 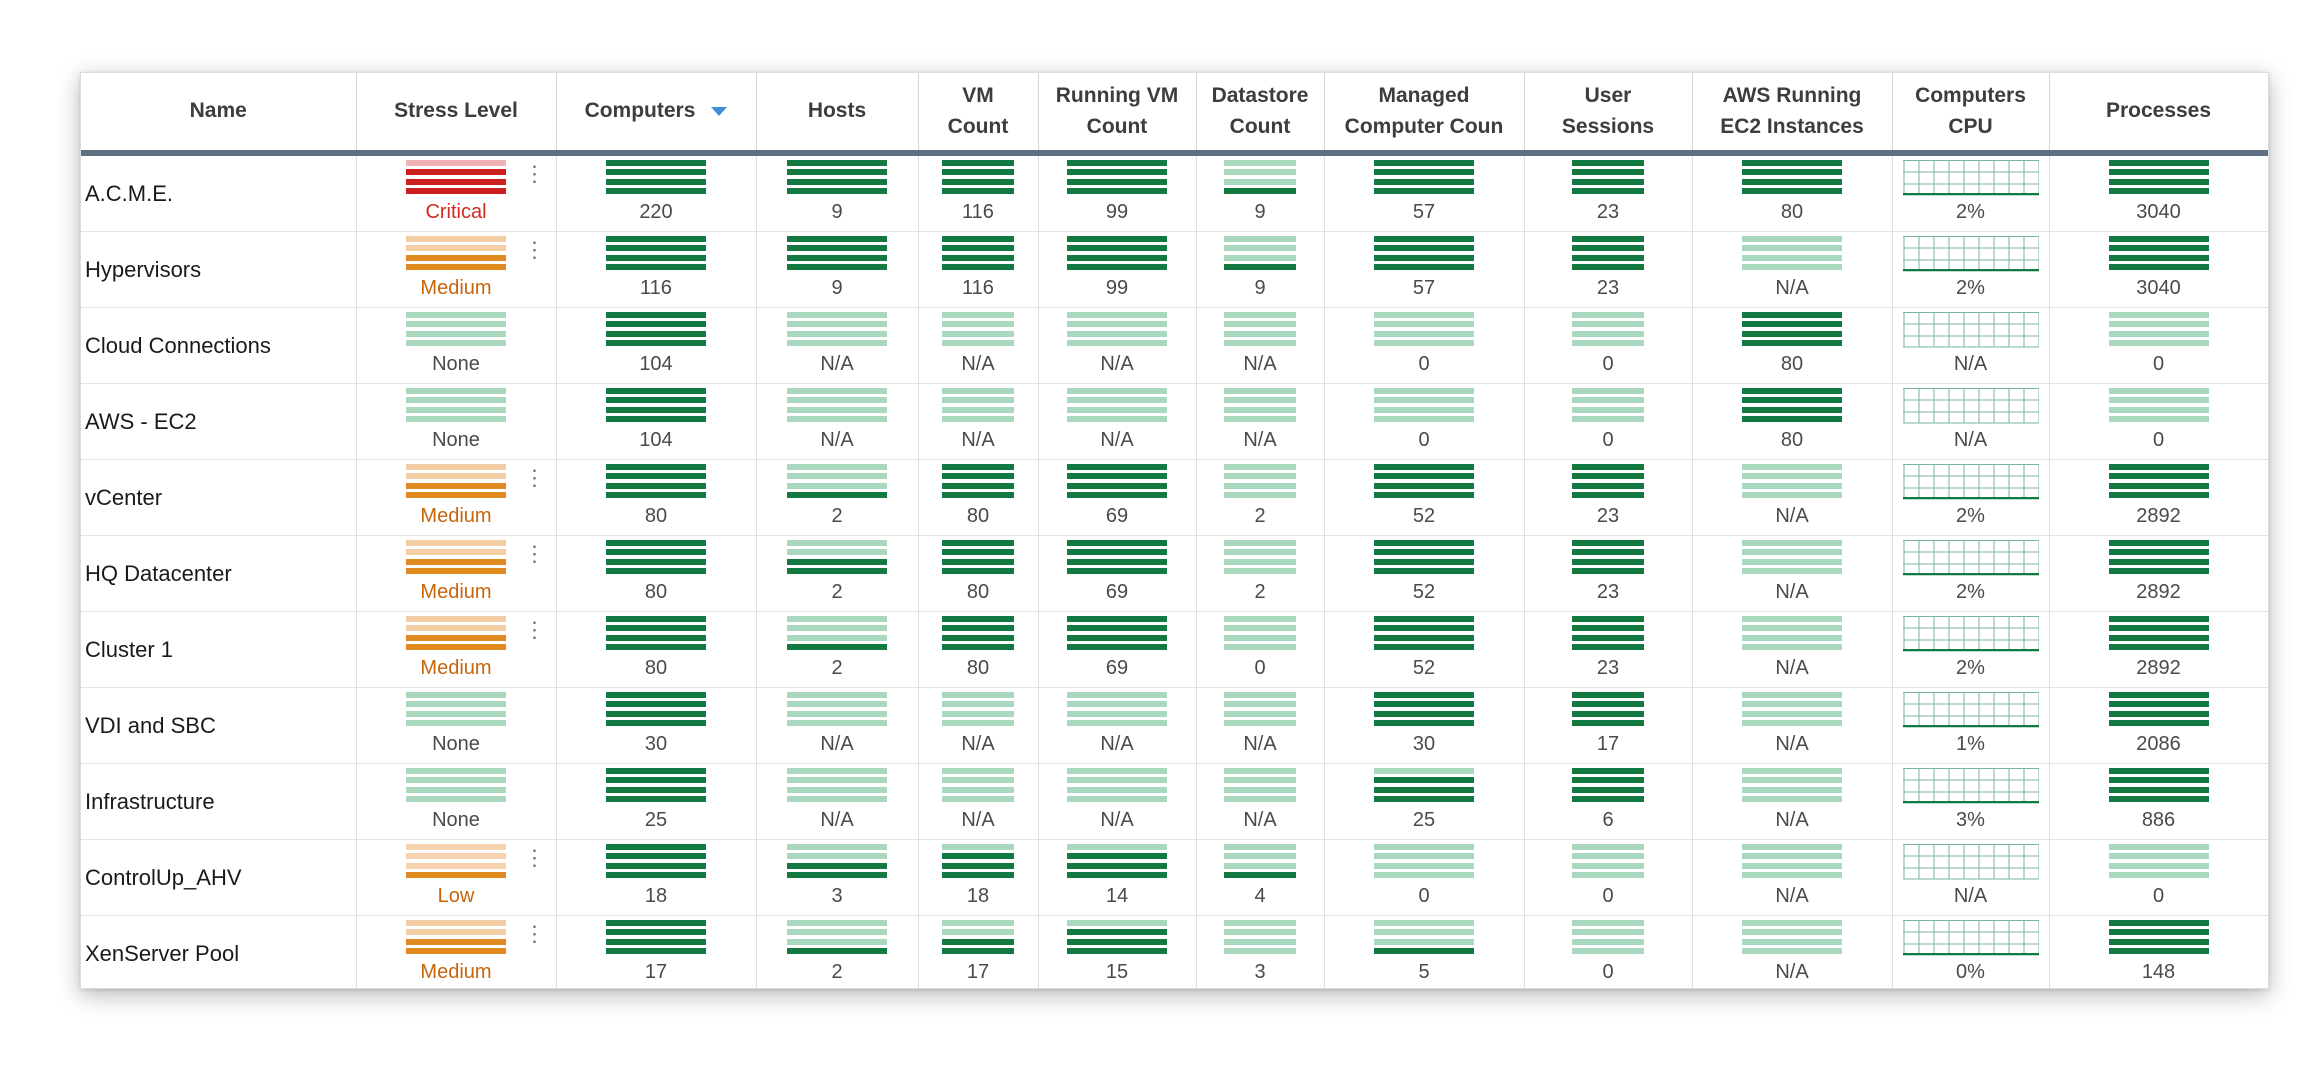 What do you see at coordinates (1174, 421) in the screenshot?
I see `table-row: AWS - EC2 None 104 N/A N/A N/A N/A 0 0 80 N/A 0` at bounding box center [1174, 421].